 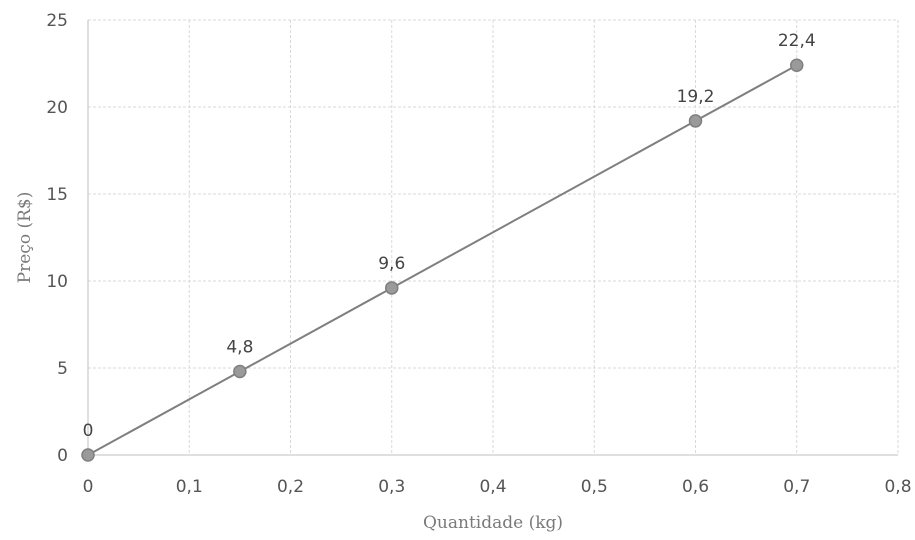 I want to click on x-tick-labels: 0 0,1 0,2 0,3 0,4 0,5 0,6 0,7 0,8, so click(x=497, y=487).